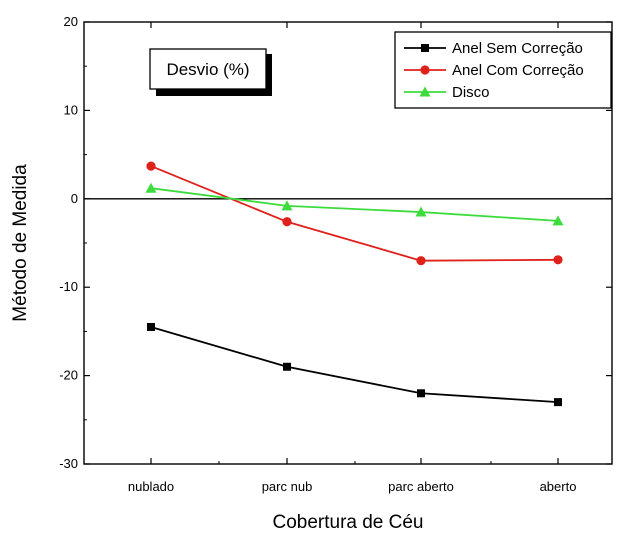 The height and width of the screenshot is (539, 622). Describe the element at coordinates (421, 486) in the screenshot. I see `x-tick-label: parc aberto` at that location.